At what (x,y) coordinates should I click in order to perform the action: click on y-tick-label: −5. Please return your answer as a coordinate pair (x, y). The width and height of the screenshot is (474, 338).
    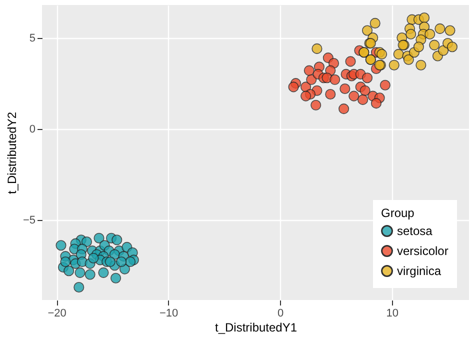
    Looking at the image, I should click on (29, 220).